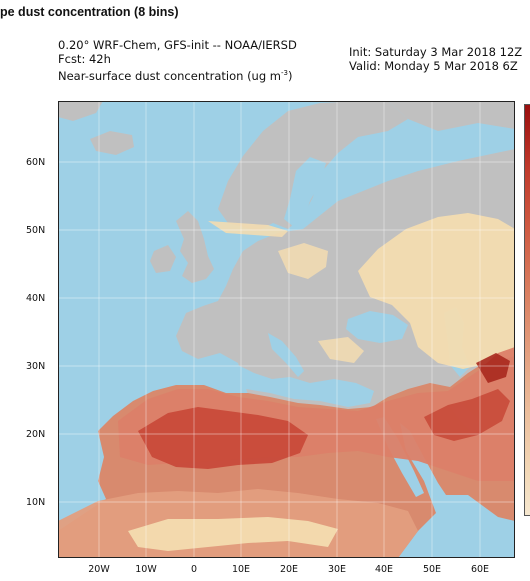 This screenshot has width=530, height=581. What do you see at coordinates (36, 162) in the screenshot?
I see `lat-label-60n: 60N` at bounding box center [36, 162].